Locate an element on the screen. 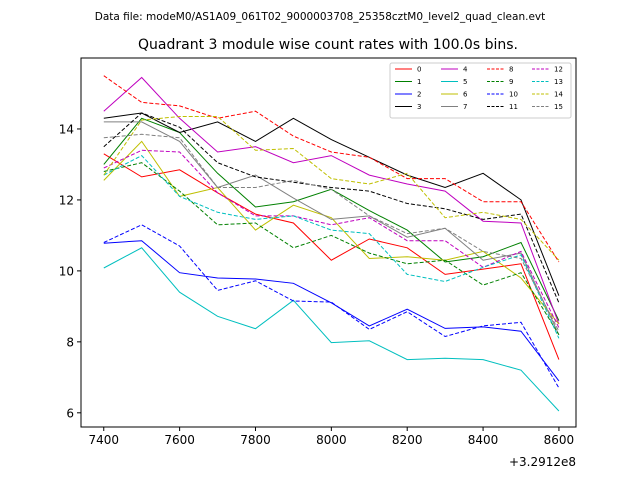 Image resolution: width=640 pixels, height=480 pixels. x-tick-label: 7800 is located at coordinates (255, 440).